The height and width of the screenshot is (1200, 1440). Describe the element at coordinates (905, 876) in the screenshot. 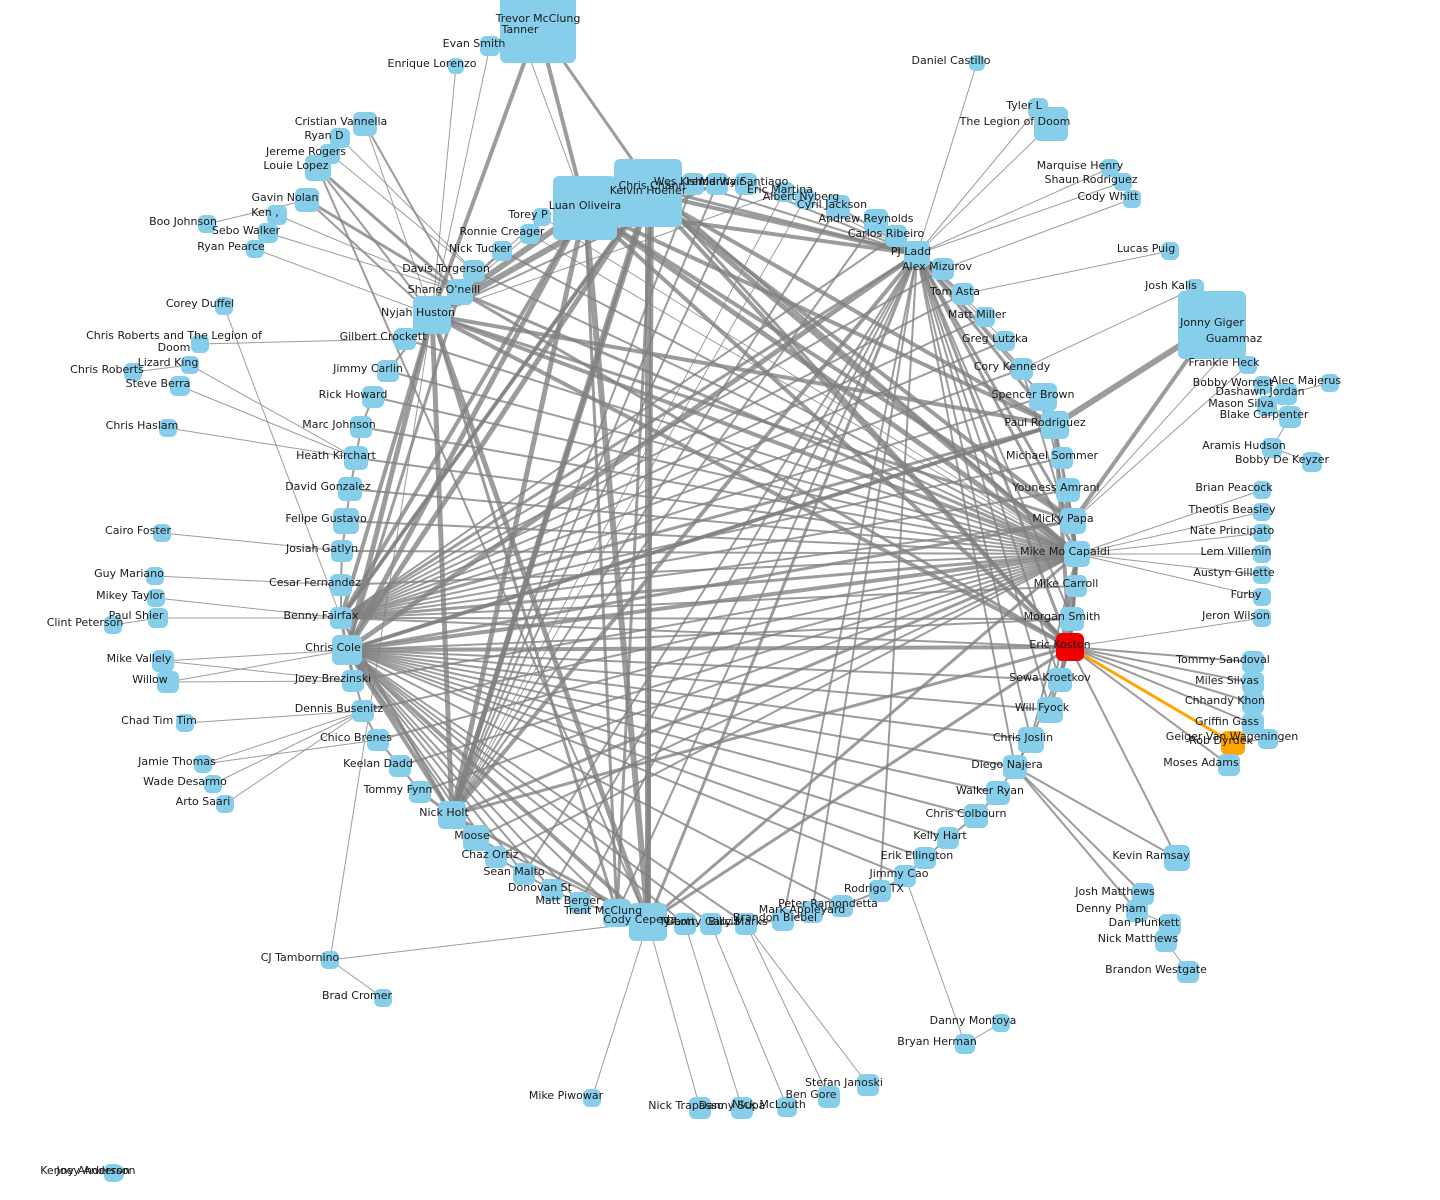

I see `graph-node-jimmy-cao` at that location.